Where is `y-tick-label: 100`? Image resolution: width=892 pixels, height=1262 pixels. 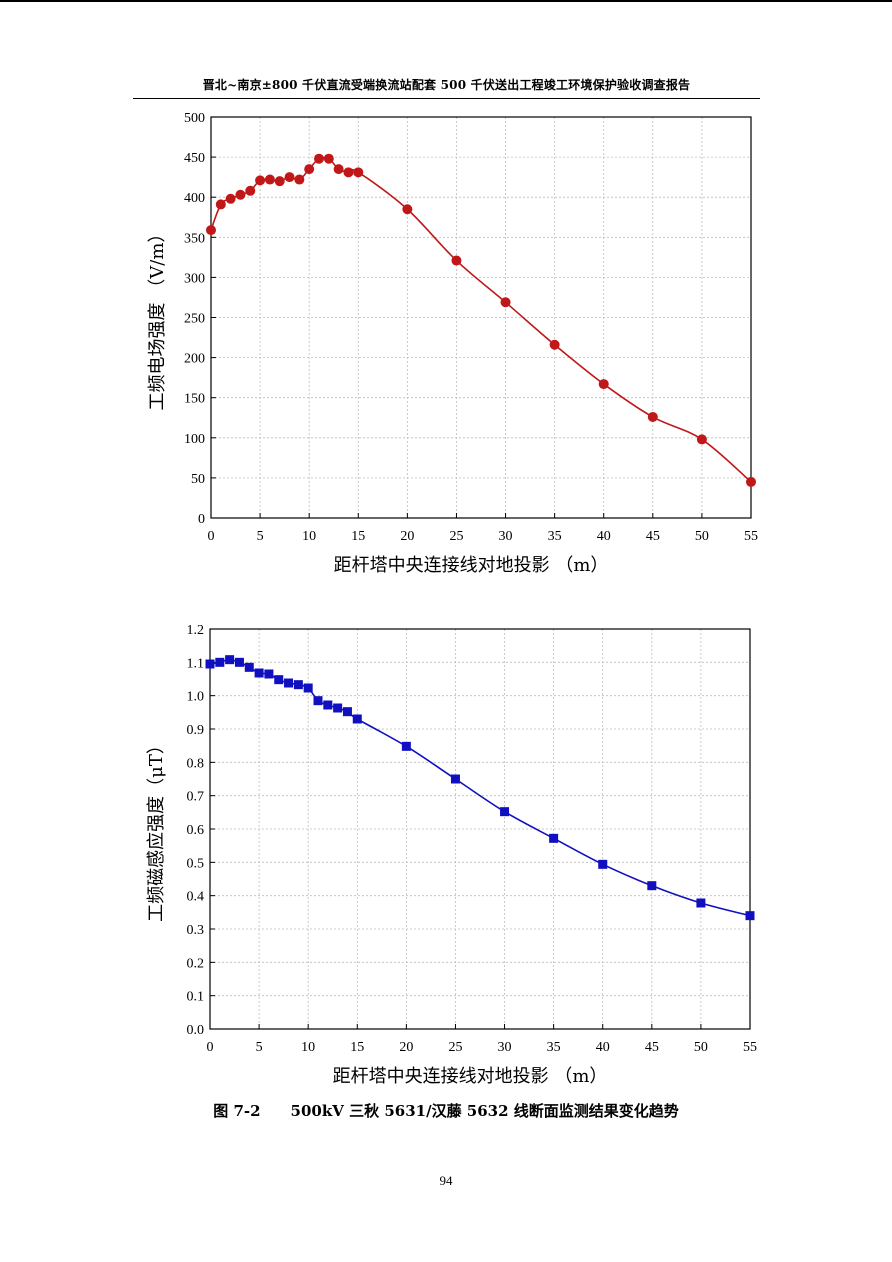
y-tick-label: 100 is located at coordinates (194, 439).